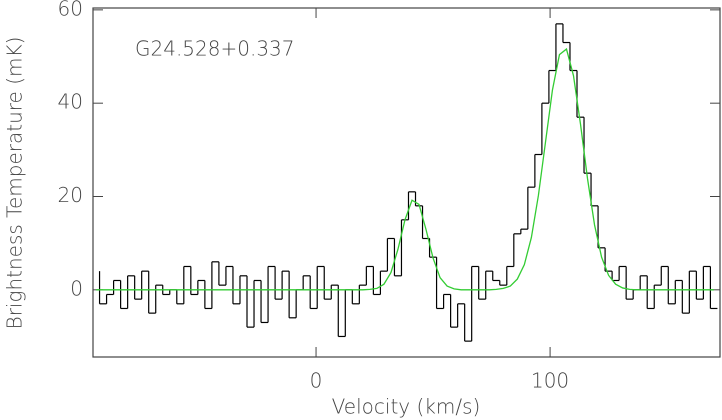 The width and height of the screenshot is (722, 420). What do you see at coordinates (70, 10) in the screenshot?
I see `y-tick-label: 60` at bounding box center [70, 10].